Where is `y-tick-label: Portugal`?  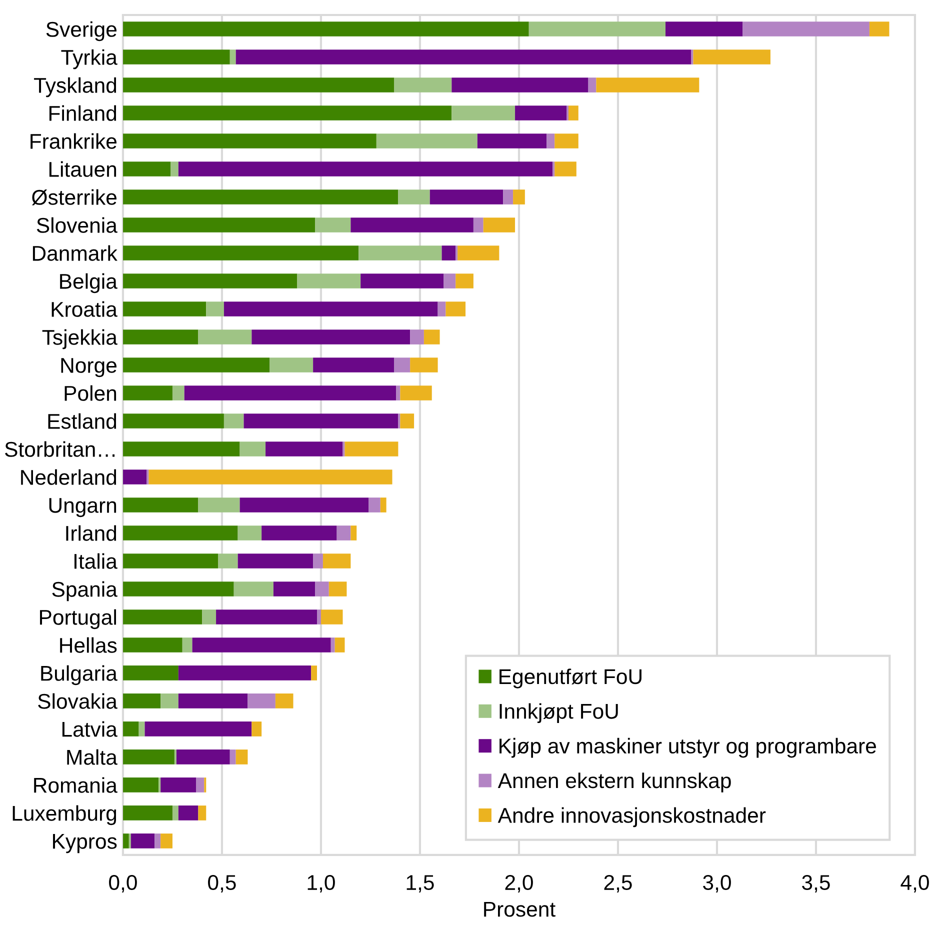 y-tick-label: Portugal is located at coordinates (78, 619).